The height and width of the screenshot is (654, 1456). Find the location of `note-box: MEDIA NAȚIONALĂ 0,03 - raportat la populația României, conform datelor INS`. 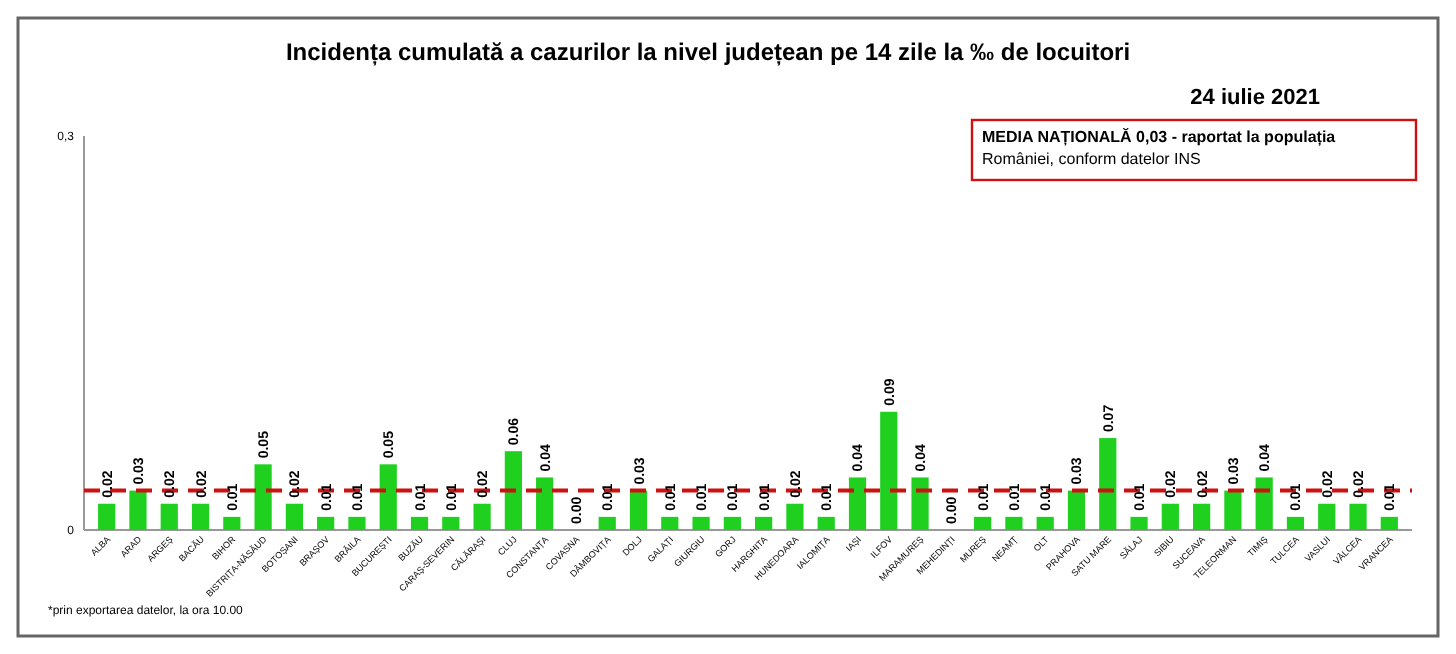

note-box: MEDIA NAȚIONALĂ 0,03 - raportat la populația României, conform datelor INS is located at coordinates (1194, 150).